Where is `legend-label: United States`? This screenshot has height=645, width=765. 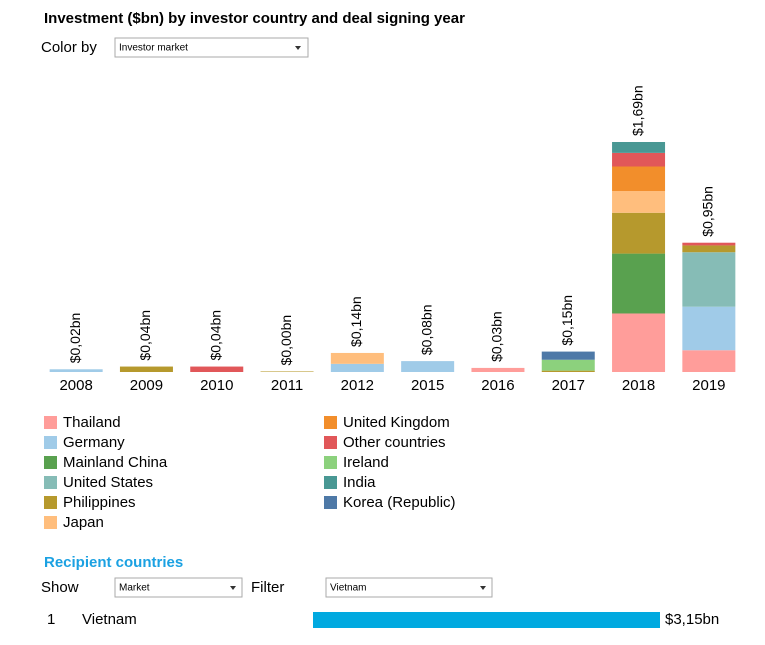
legend-label: United States is located at coordinates (108, 482).